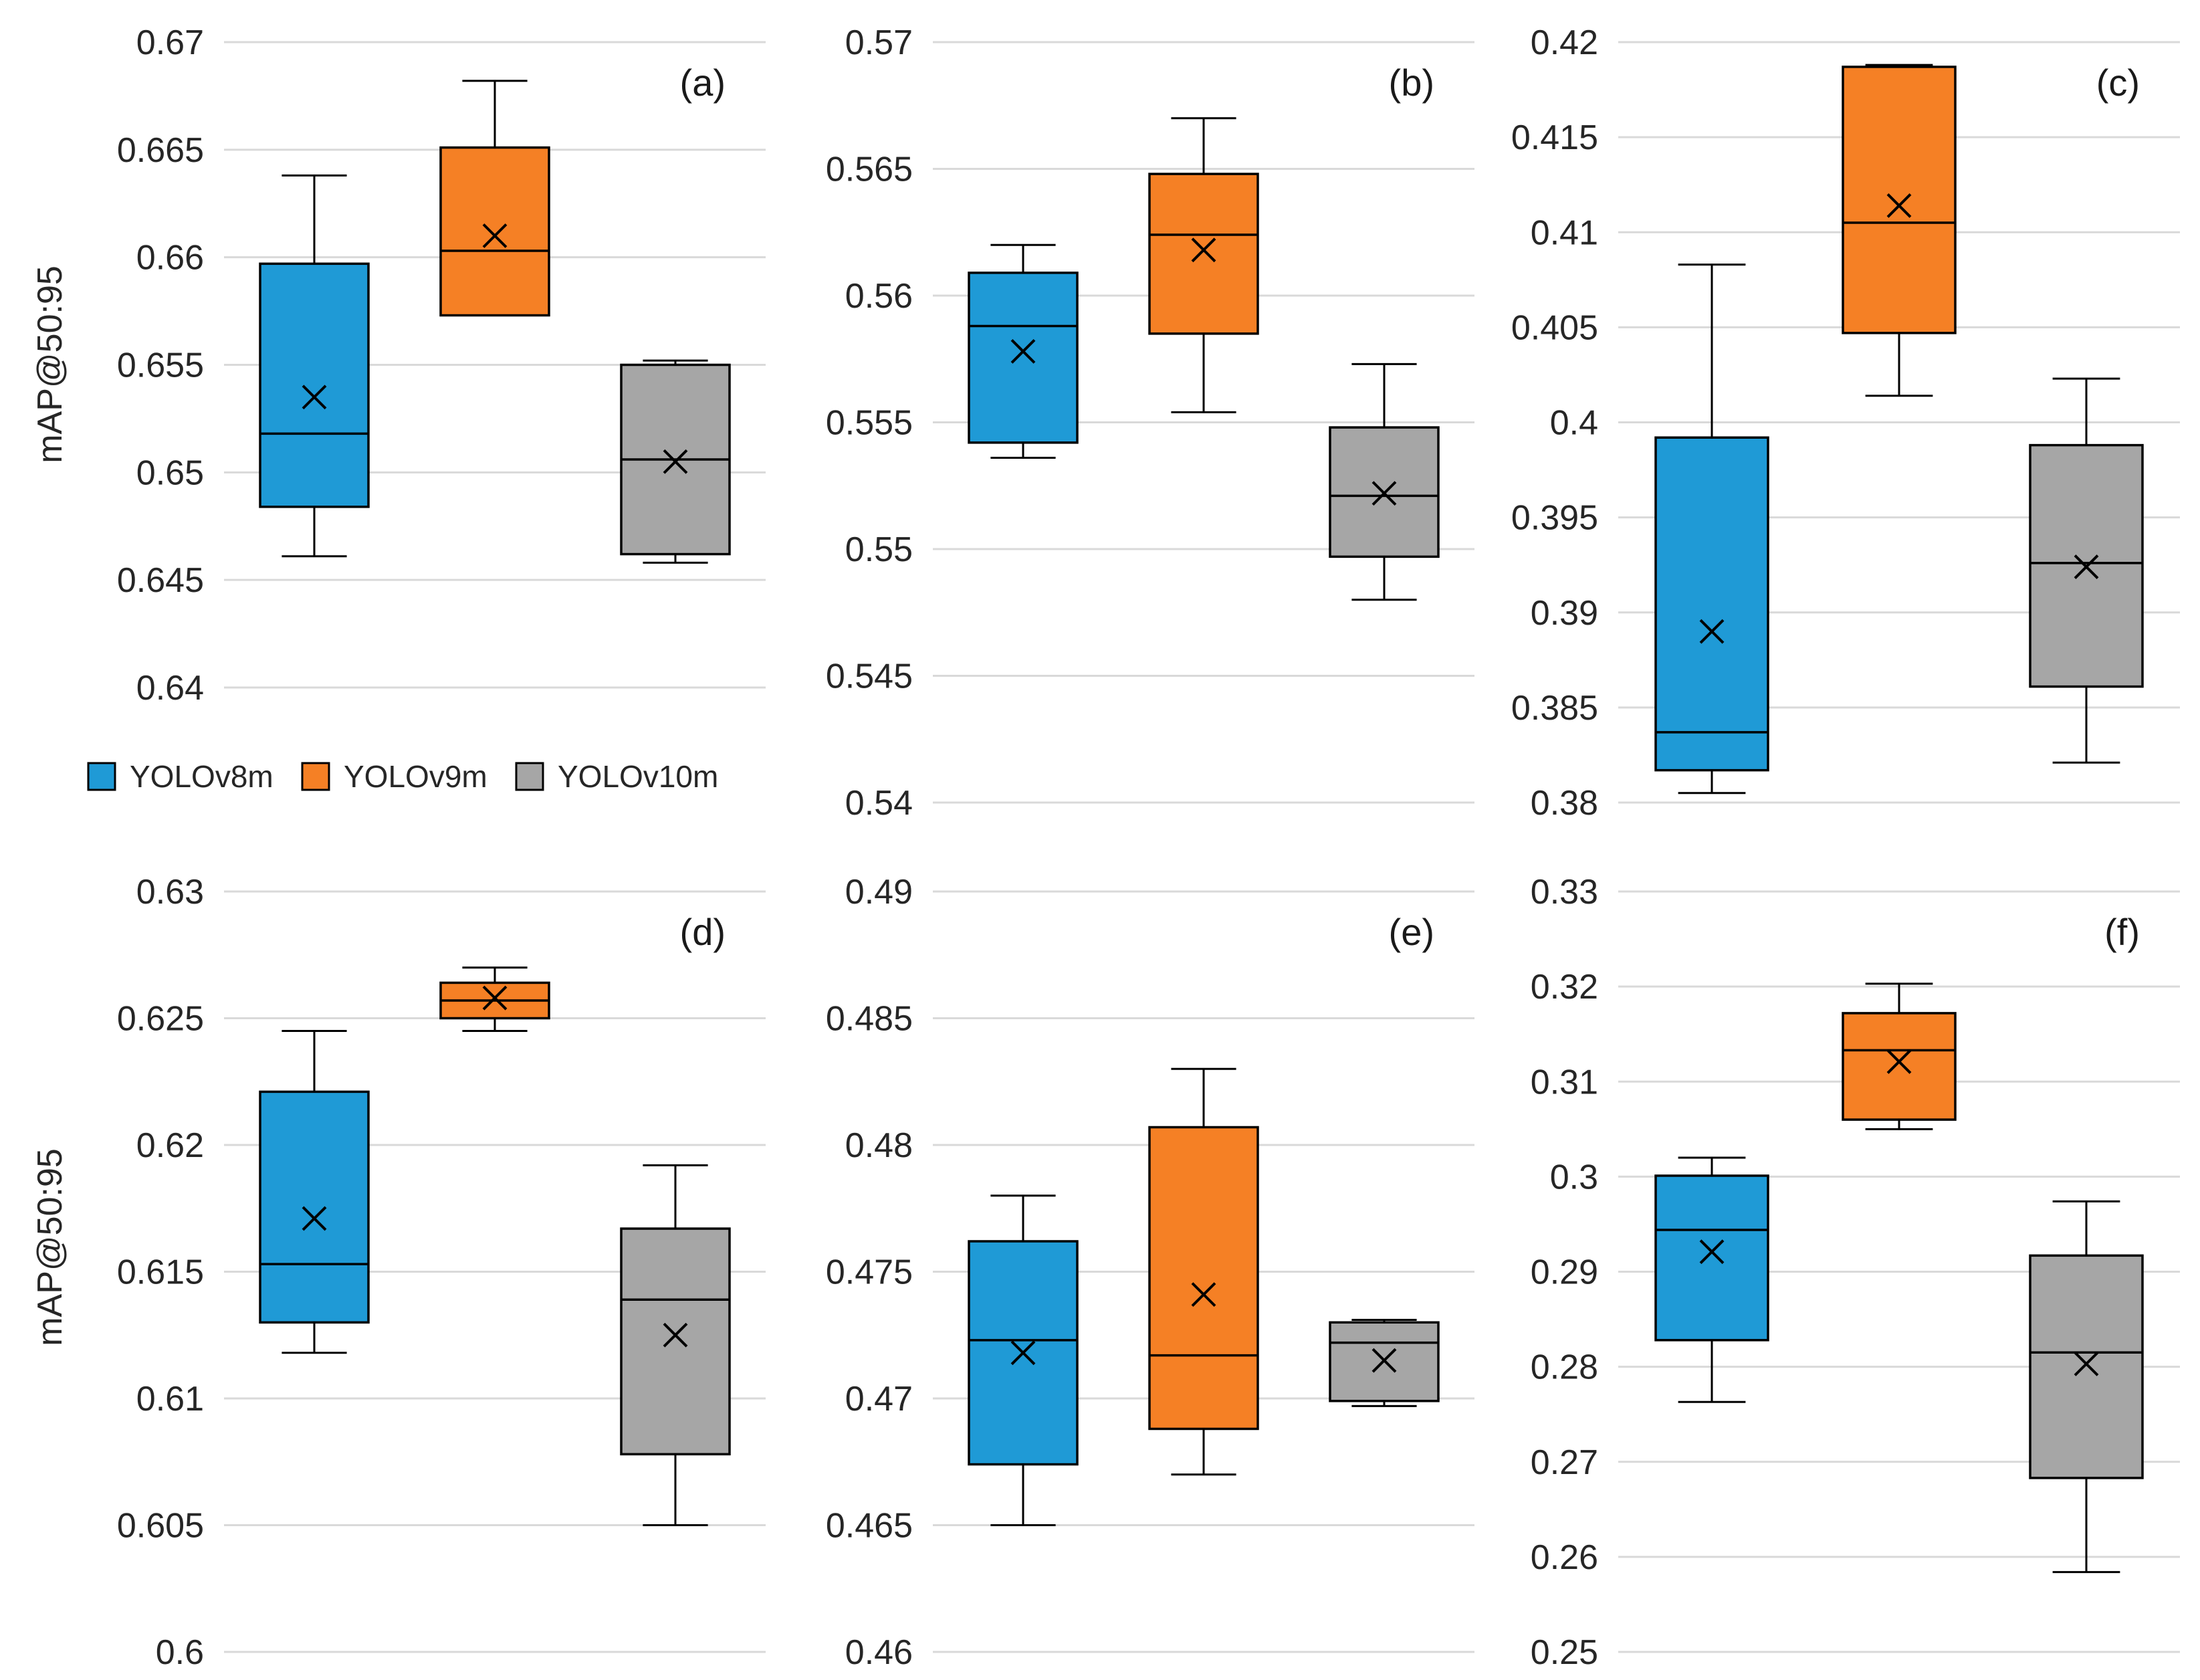 The image size is (2200, 1680). Describe the element at coordinates (703, 83) in the screenshot. I see `panel-a-label: (a)` at that location.